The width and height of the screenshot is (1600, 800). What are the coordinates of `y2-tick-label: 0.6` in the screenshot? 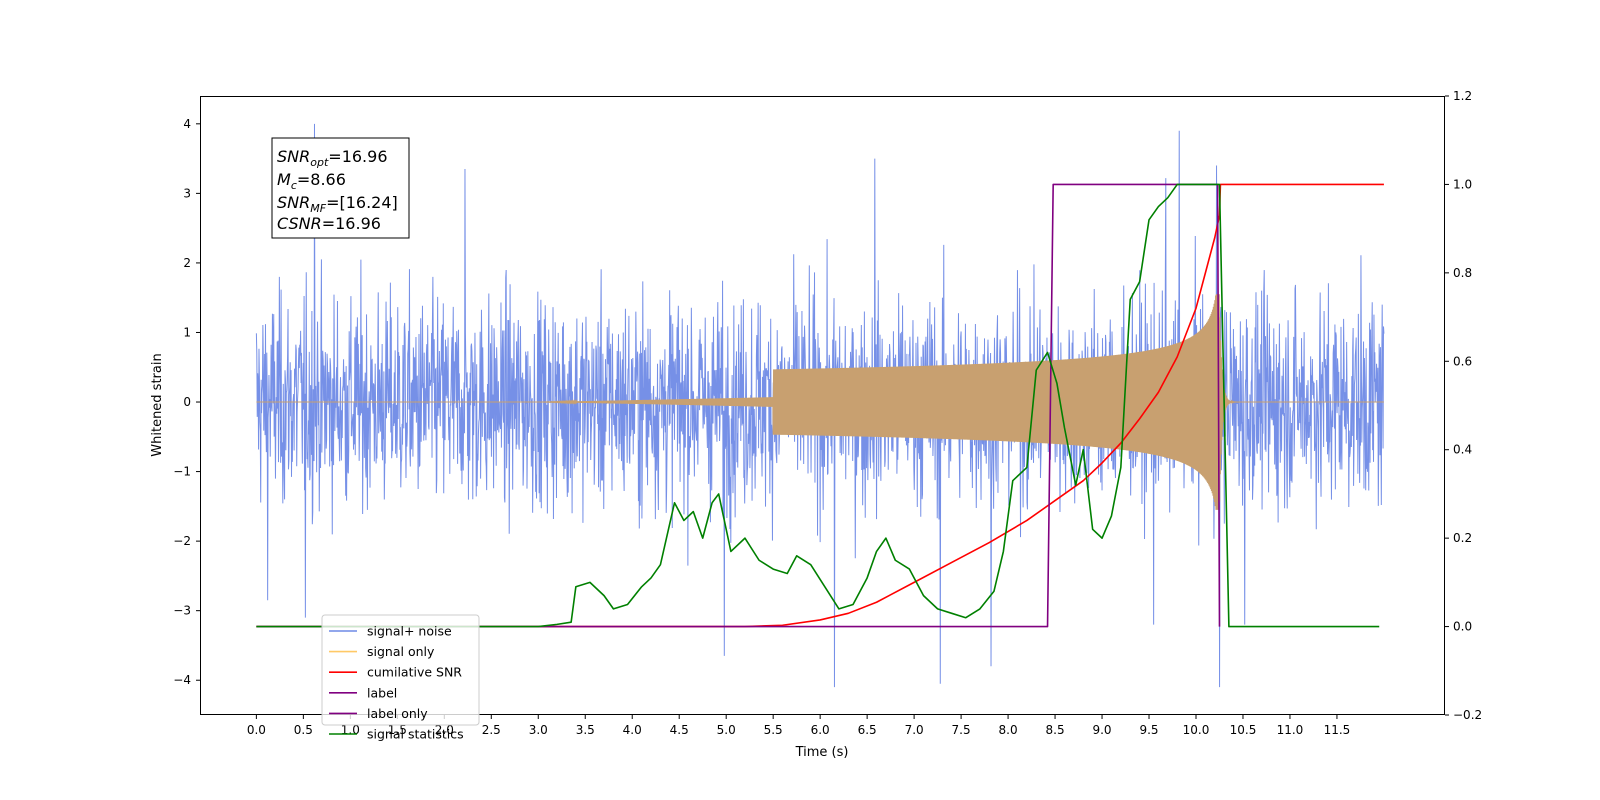 It's located at (1462, 361).